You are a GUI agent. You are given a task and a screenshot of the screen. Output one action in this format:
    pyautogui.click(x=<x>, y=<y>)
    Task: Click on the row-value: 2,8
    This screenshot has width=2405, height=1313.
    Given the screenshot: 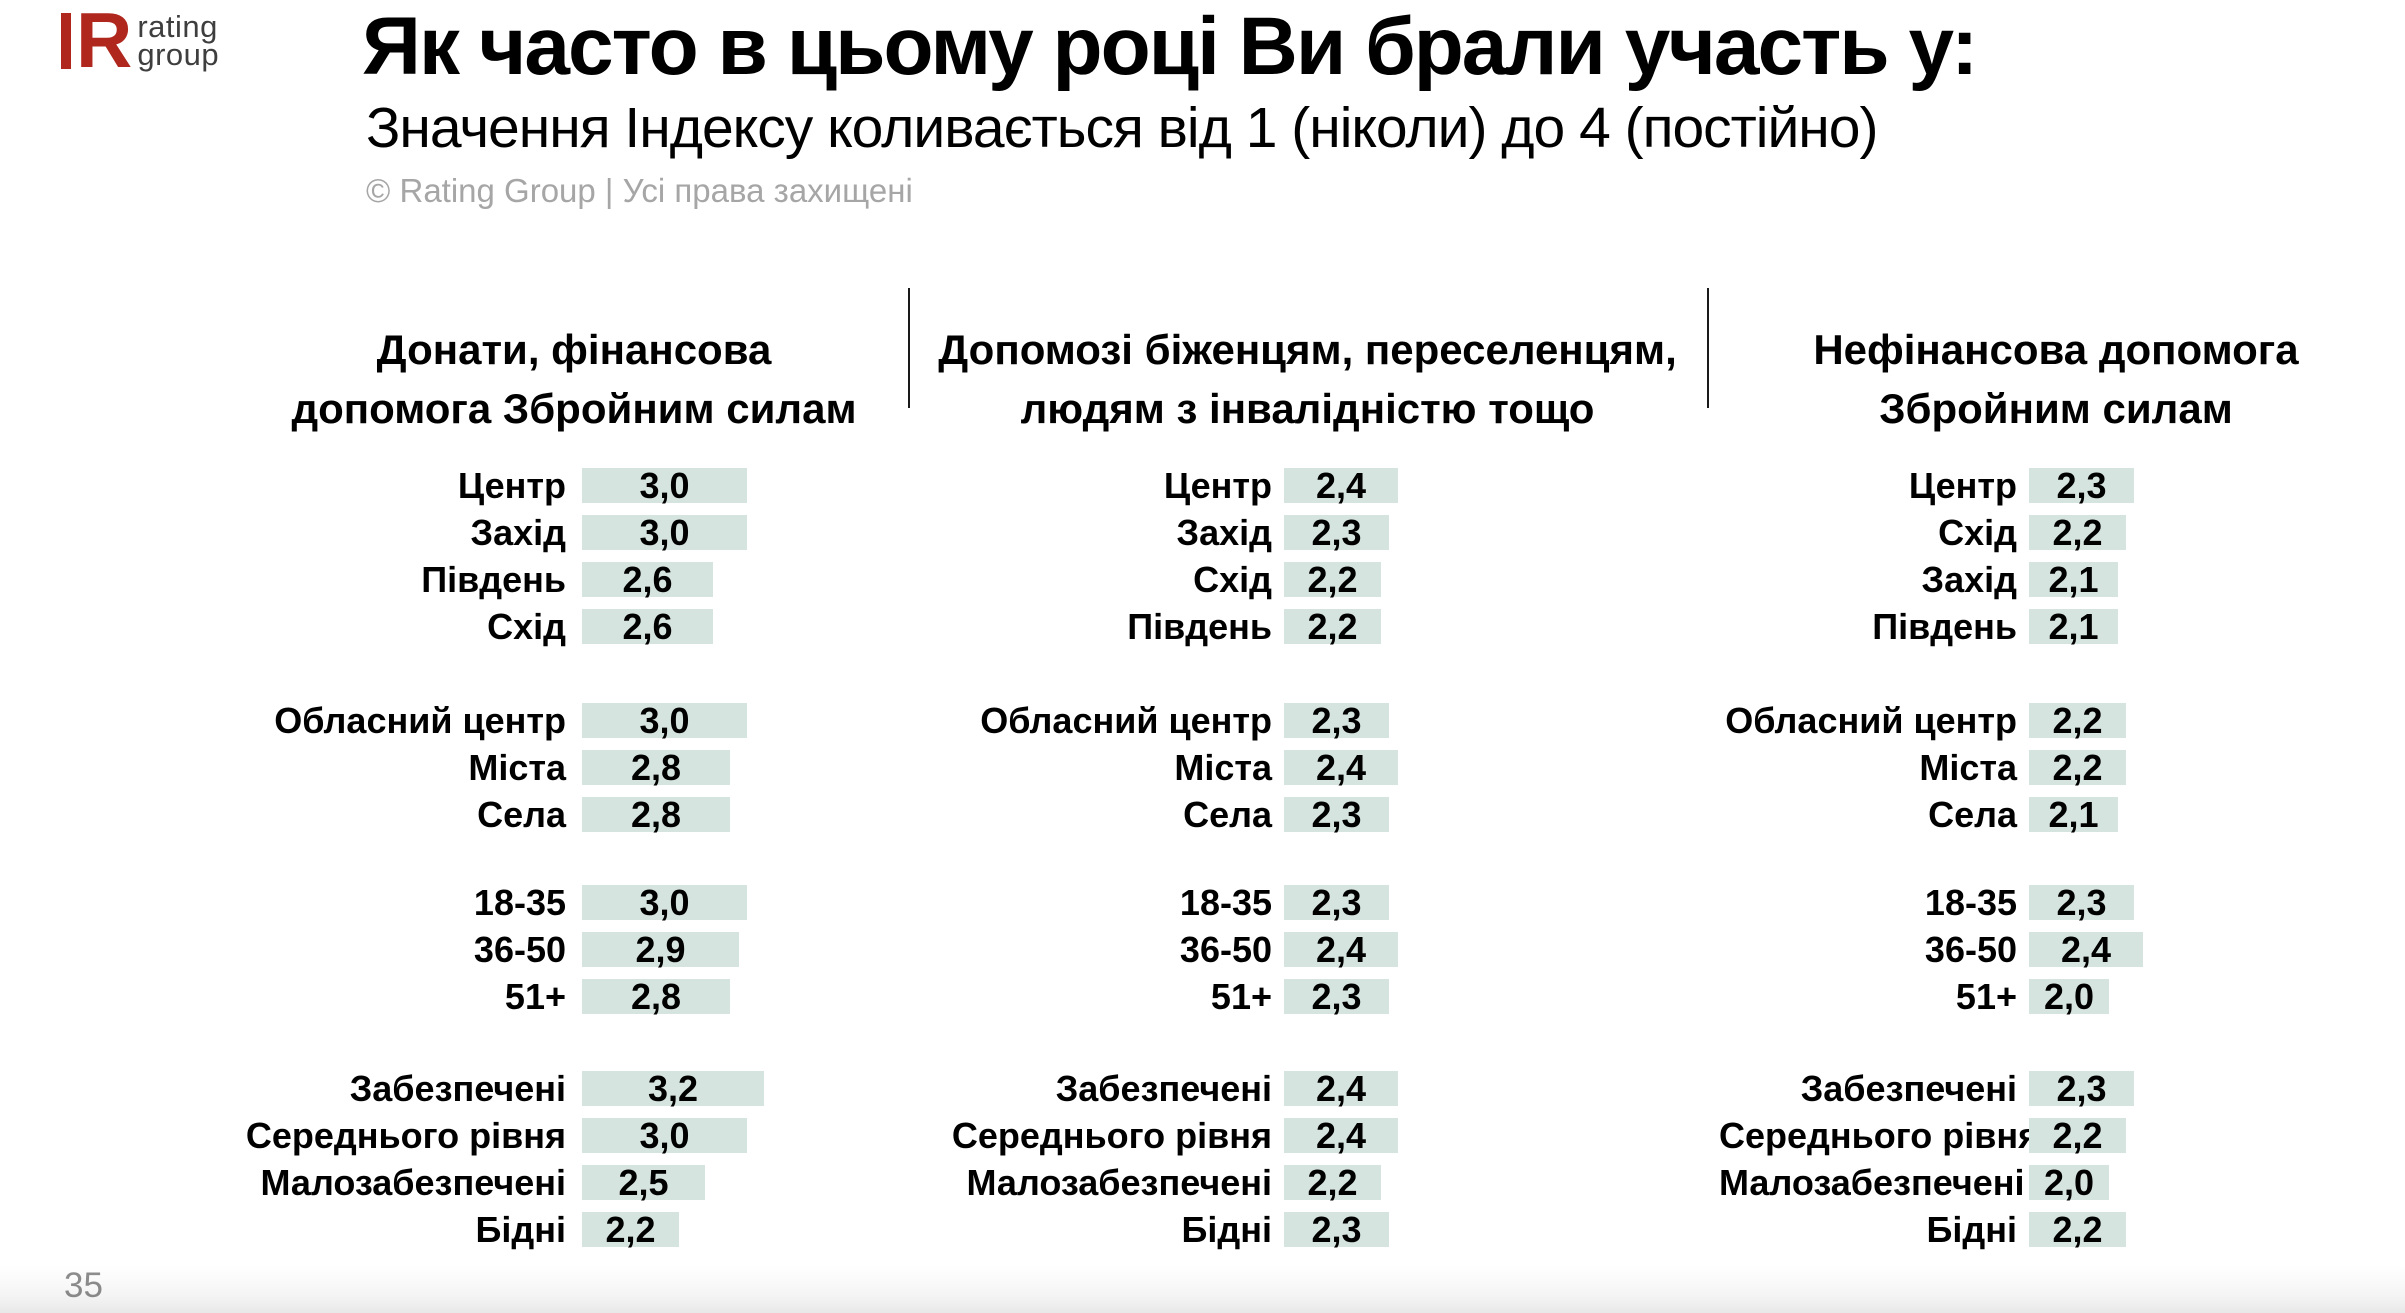 What is the action you would take?
    pyautogui.click(x=656, y=767)
    